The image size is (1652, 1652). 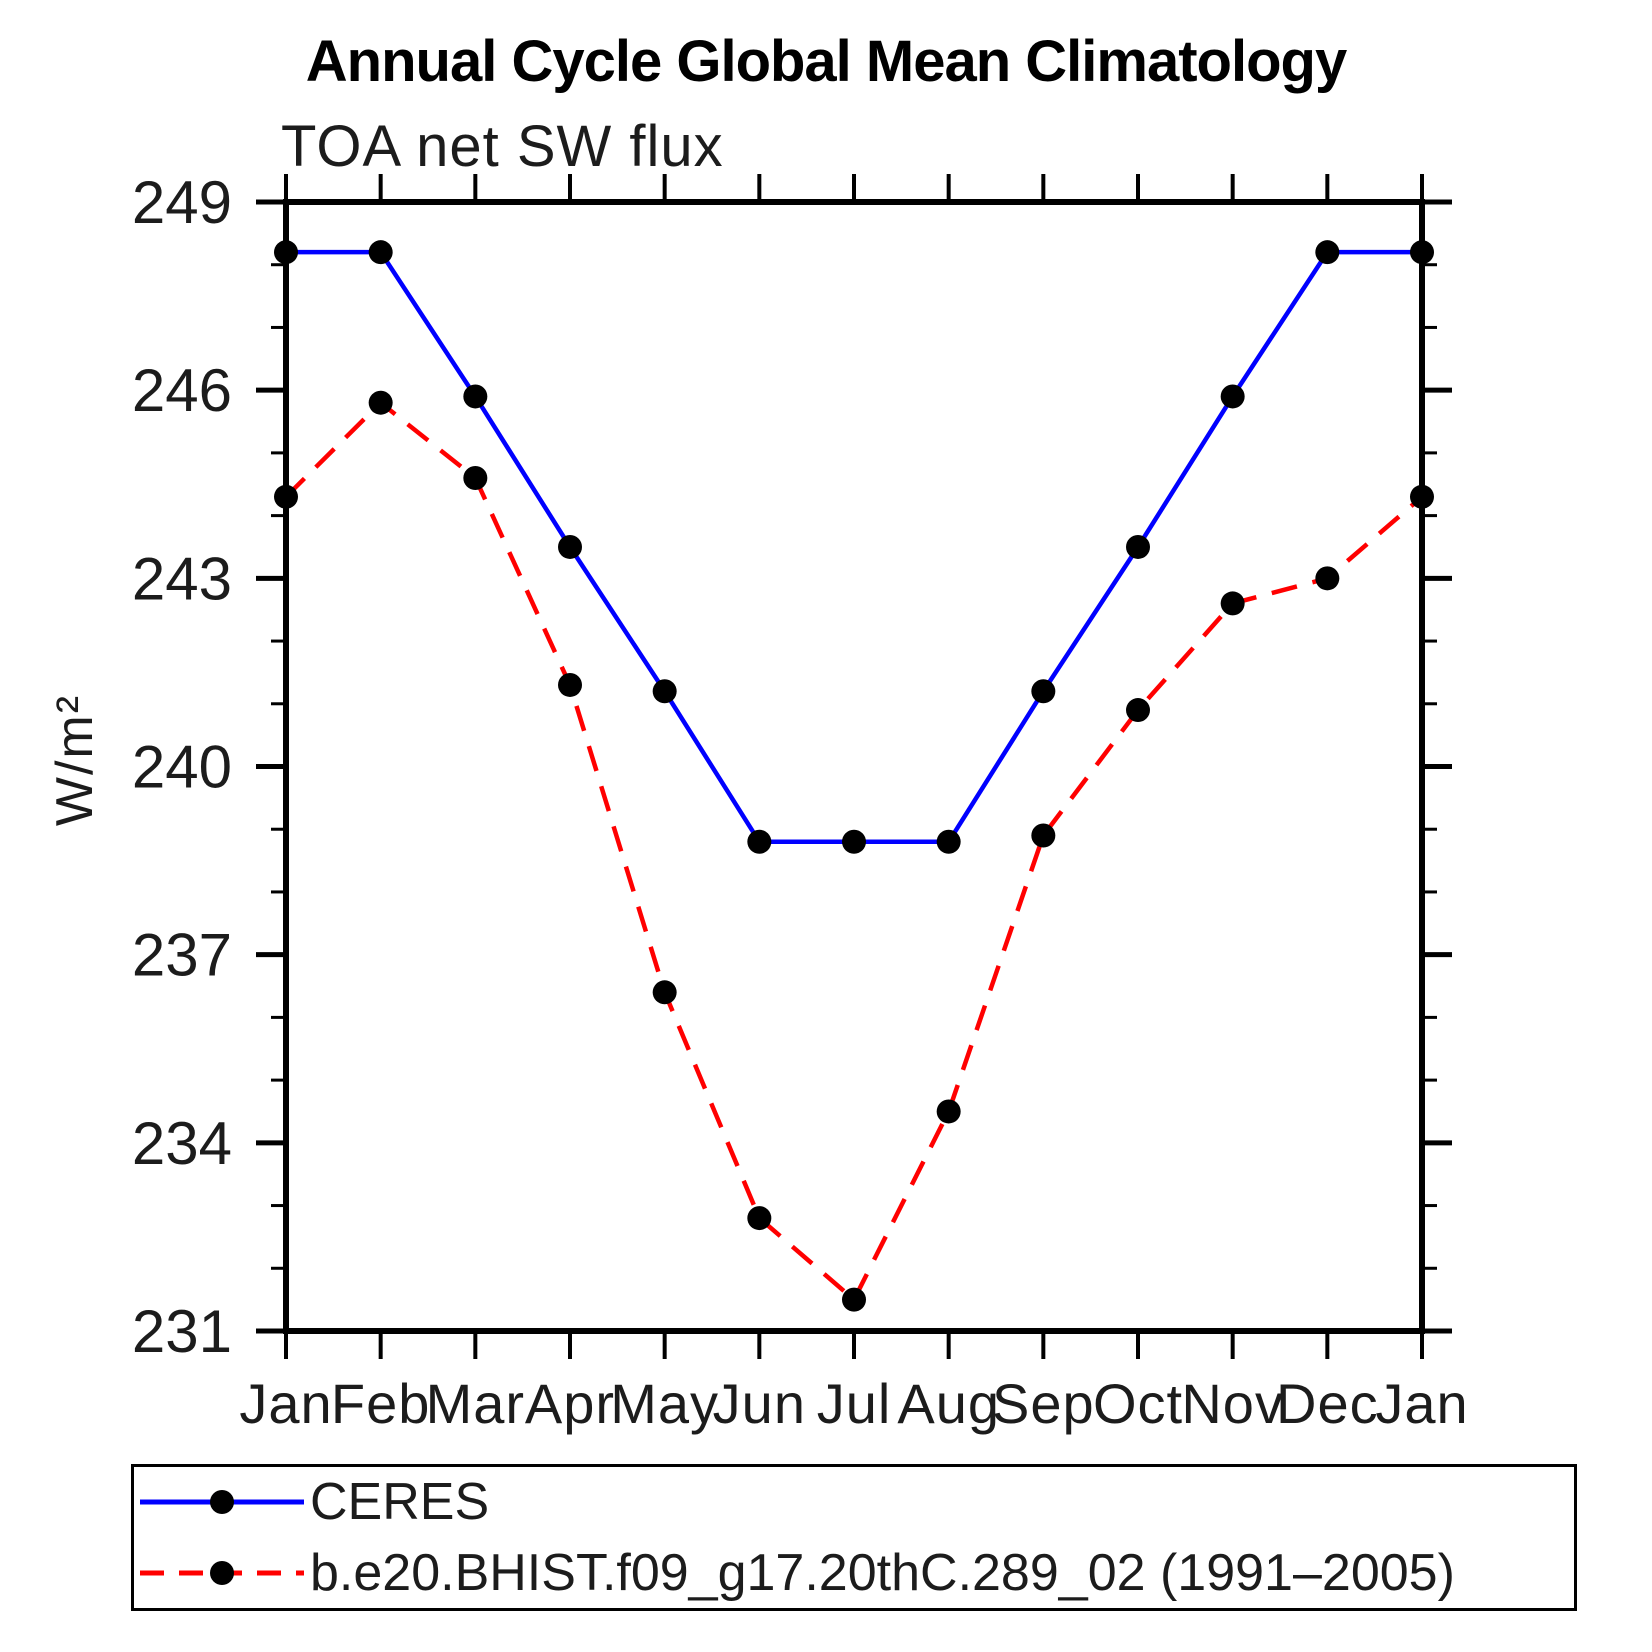 I want to click on x-tick-label: Feb, so click(x=381, y=1403).